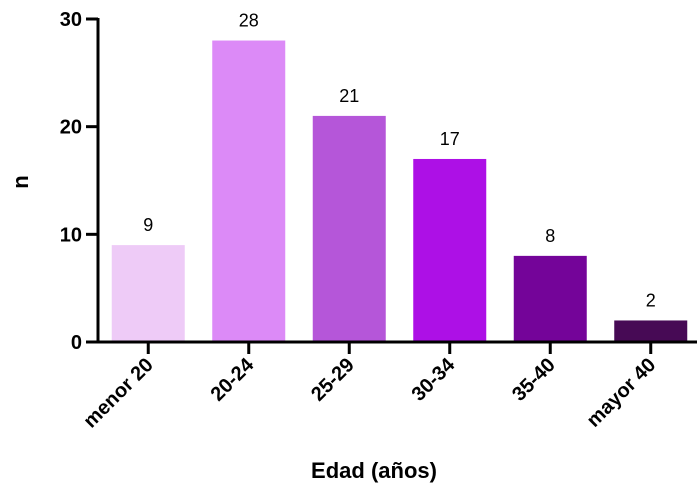 The width and height of the screenshot is (699, 492). Describe the element at coordinates (148, 225) in the screenshot. I see `bar-value-label: 9` at that location.